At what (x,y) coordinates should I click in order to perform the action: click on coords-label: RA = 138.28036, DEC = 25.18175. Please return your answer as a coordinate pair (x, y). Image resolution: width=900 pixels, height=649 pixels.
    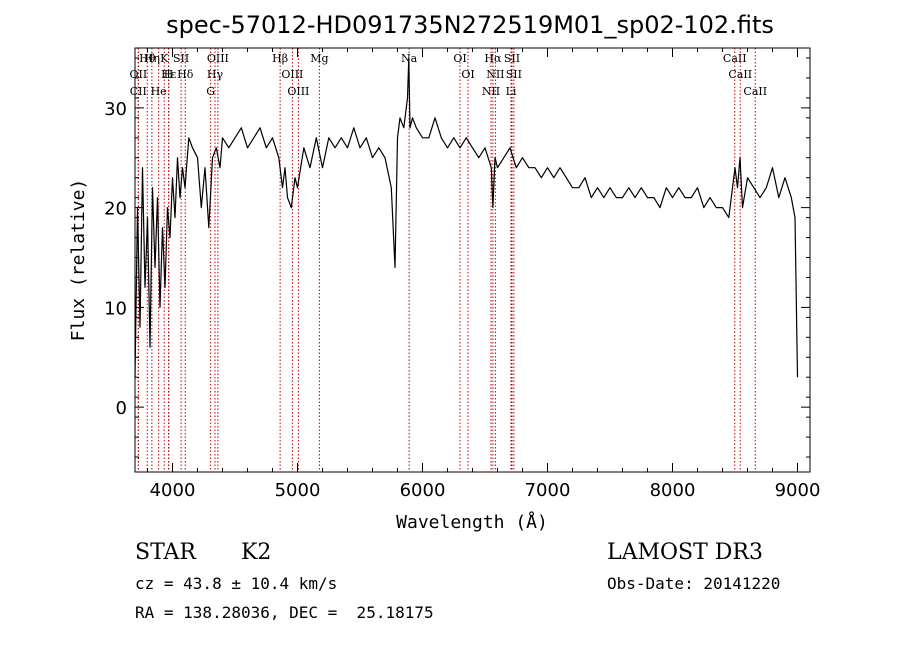
    Looking at the image, I should click on (284, 612).